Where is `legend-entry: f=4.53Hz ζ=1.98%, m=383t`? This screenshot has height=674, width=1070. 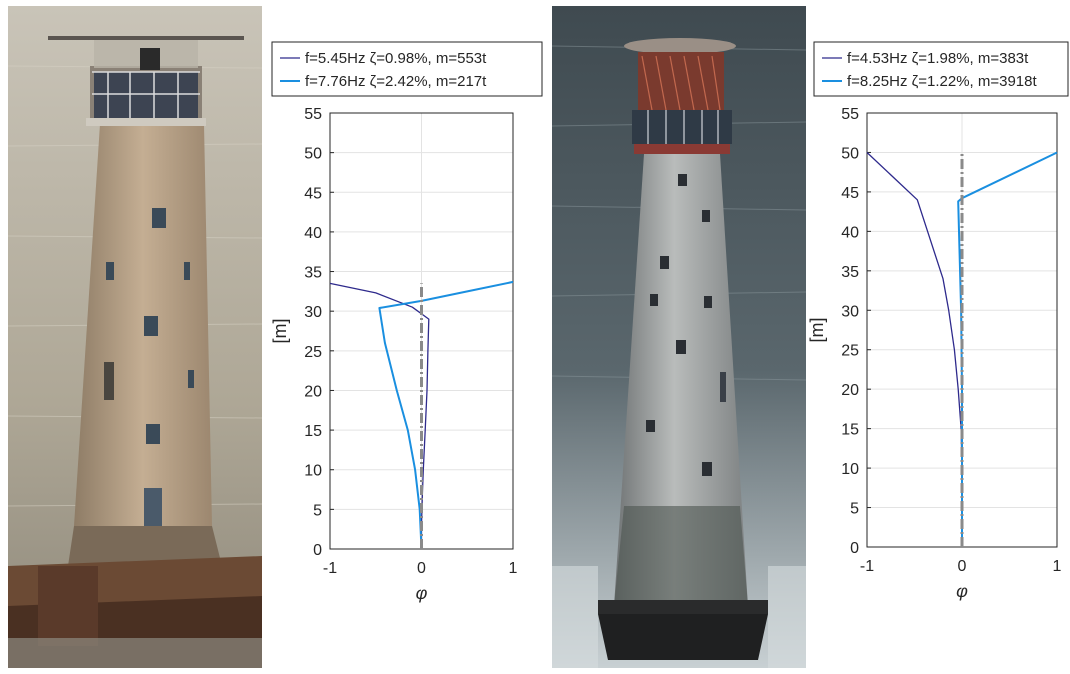 legend-entry: f=4.53Hz ζ=1.98%, m=383t is located at coordinates (938, 58).